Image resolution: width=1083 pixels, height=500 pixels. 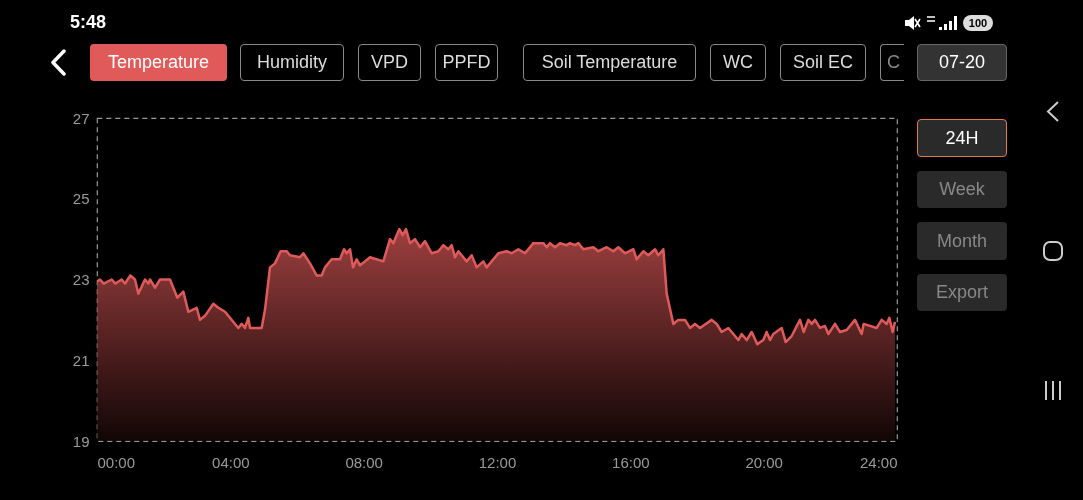 I want to click on text: Month, so click(x=962, y=241).